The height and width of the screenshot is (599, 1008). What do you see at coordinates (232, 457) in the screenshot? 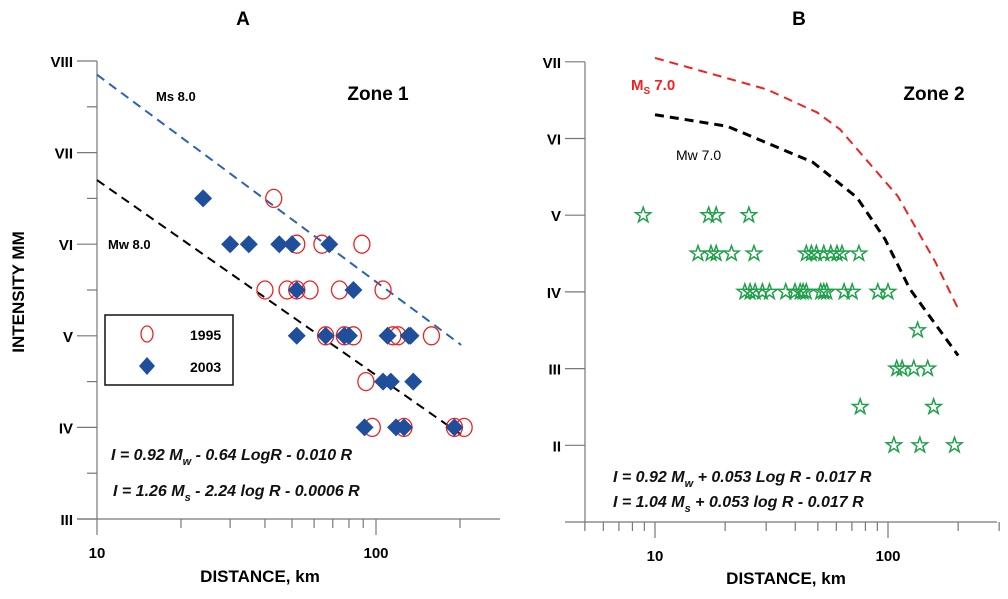
I see `equation-a-1: I = 0.92 Mw - 0.64 LogR - 0.010 R` at bounding box center [232, 457].